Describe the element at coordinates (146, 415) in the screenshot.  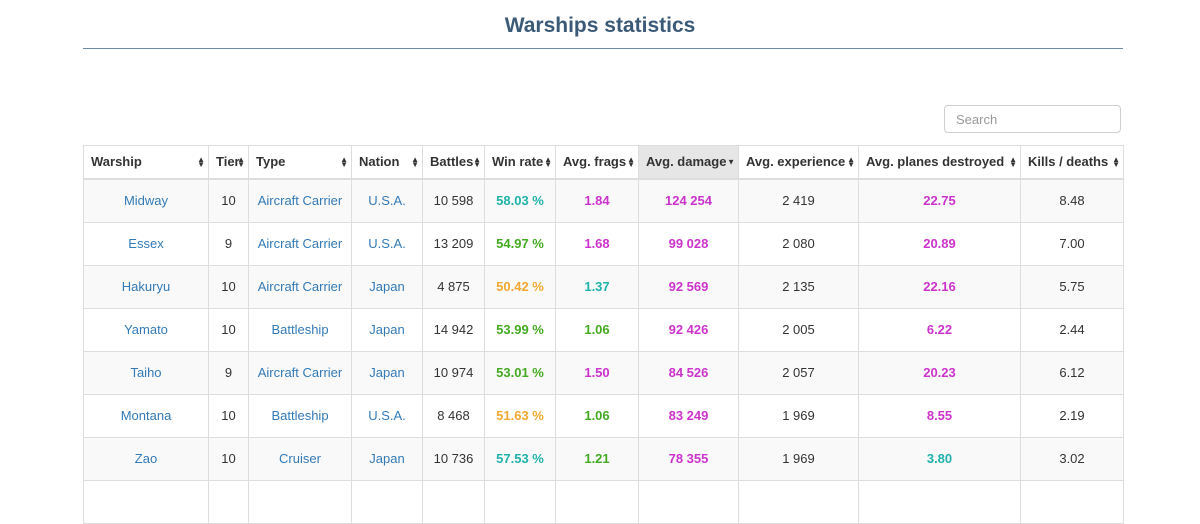
I see `warship-cell: Montana` at that location.